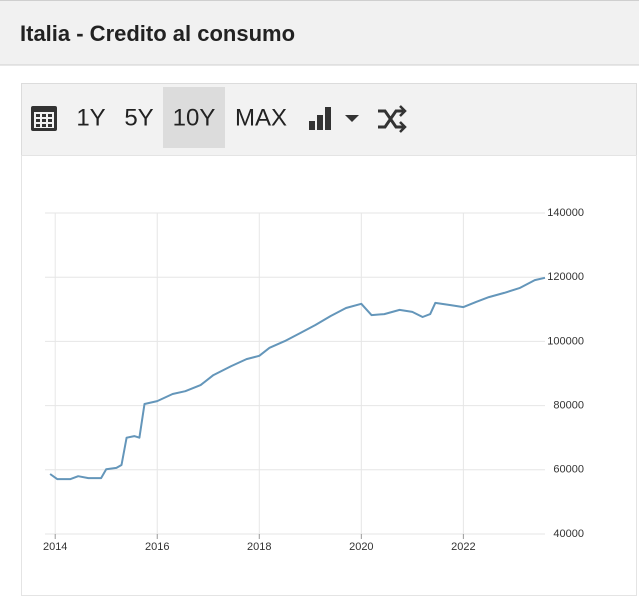  Describe the element at coordinates (565, 341) in the screenshot. I see `y-tick-label: 100000` at that location.